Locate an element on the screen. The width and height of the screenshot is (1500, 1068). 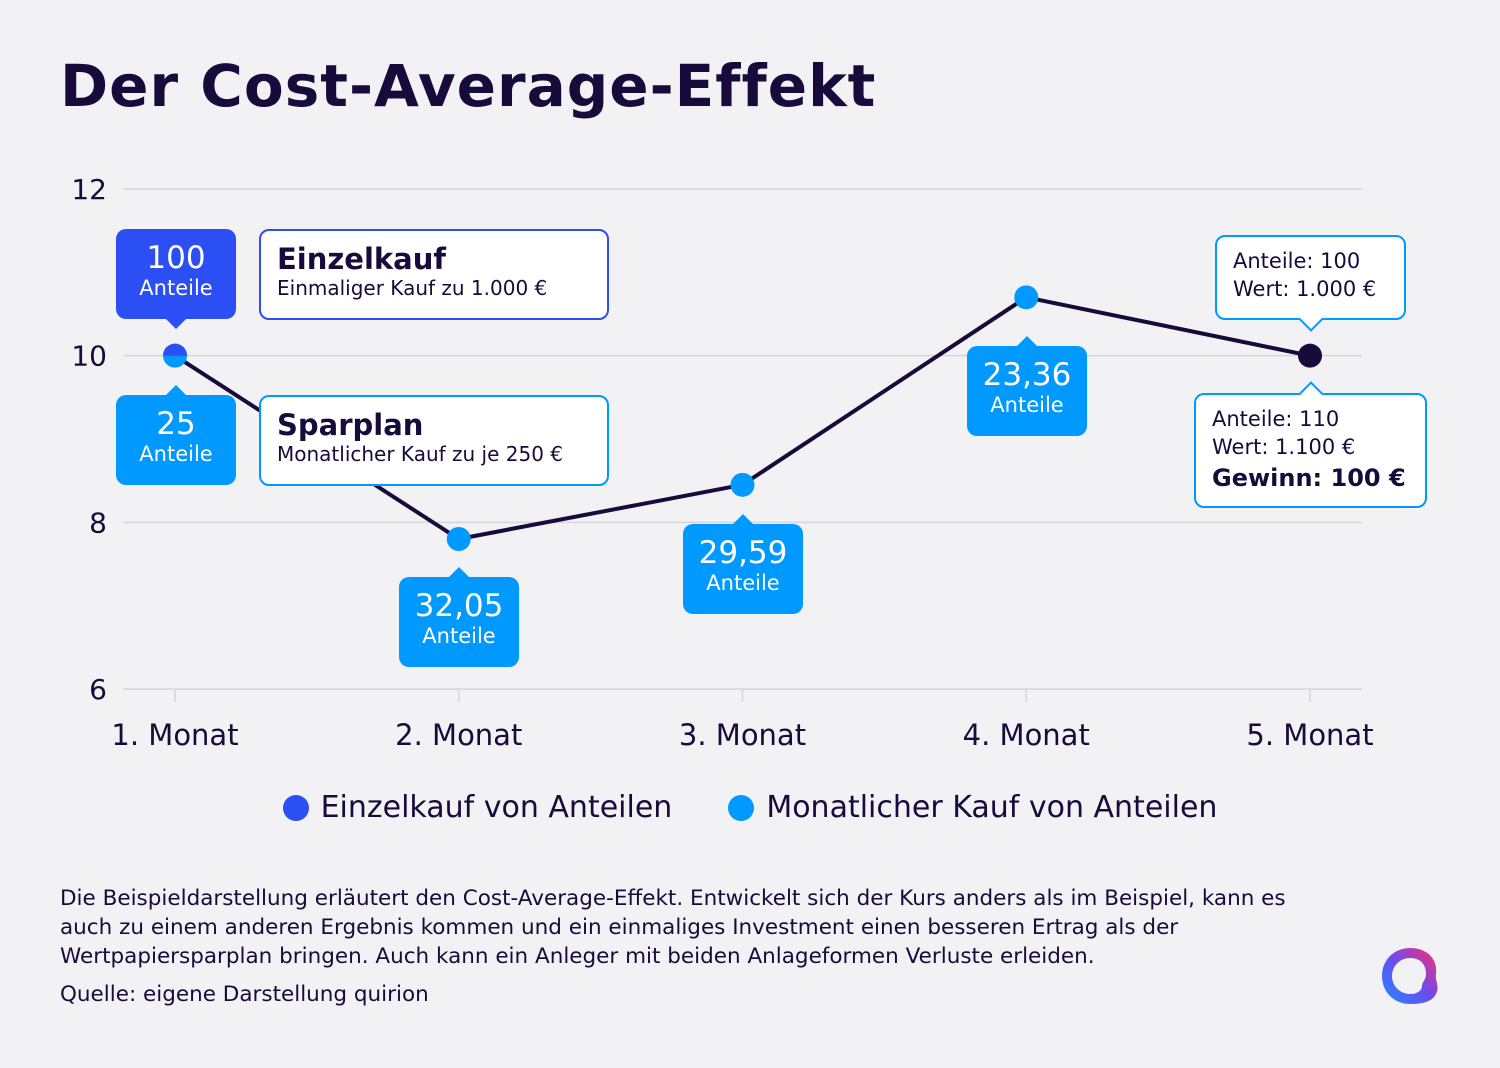
result-einzelkauf: Anteile: 100 Wert: 1.000 € is located at coordinates (1310, 277).